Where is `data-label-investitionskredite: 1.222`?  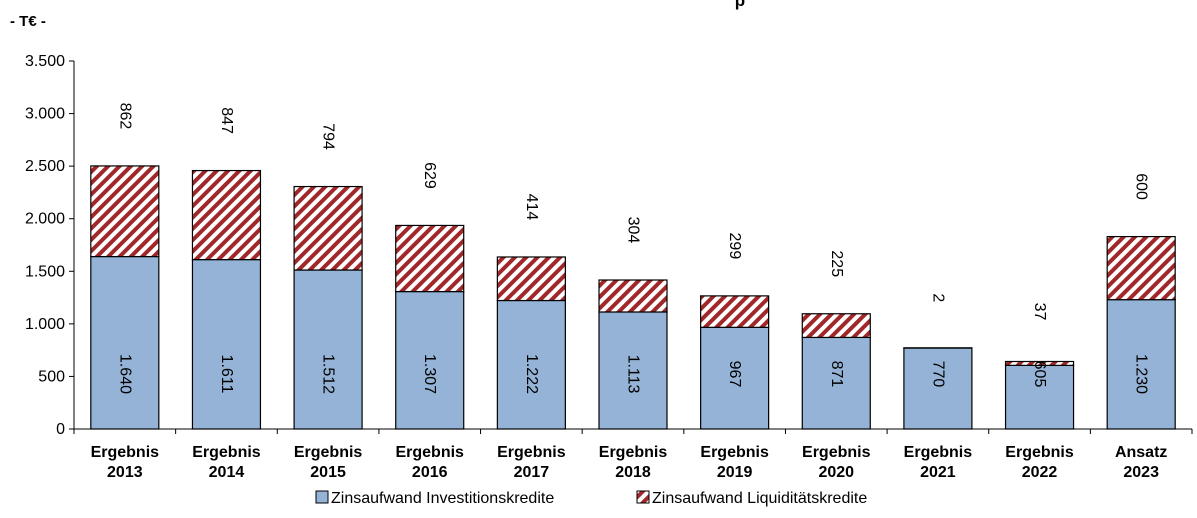 data-label-investitionskredite: 1.222 is located at coordinates (531, 374).